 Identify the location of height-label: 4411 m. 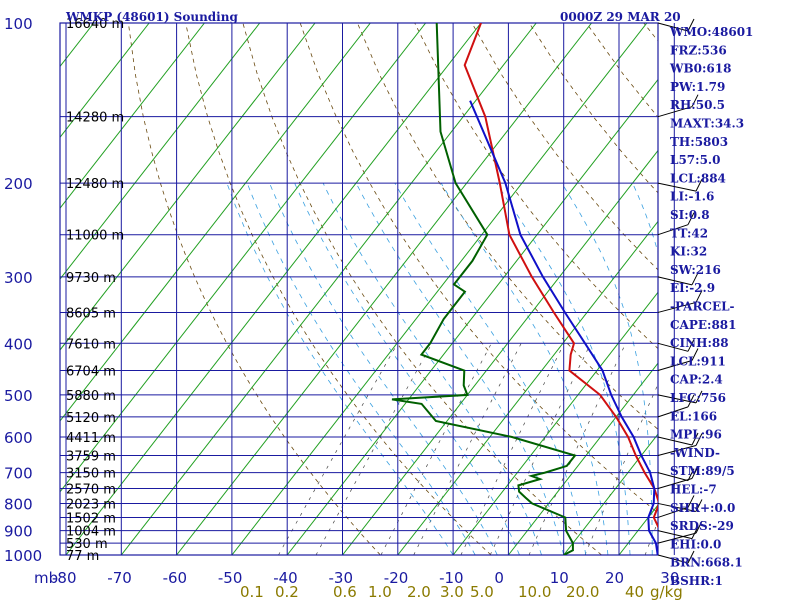
(91, 438).